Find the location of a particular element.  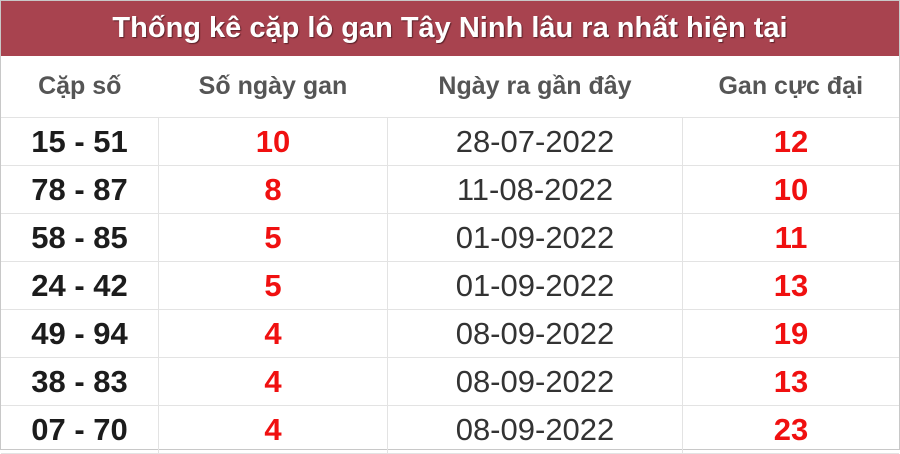

column-header-pair: Cặp số is located at coordinates (80, 86).